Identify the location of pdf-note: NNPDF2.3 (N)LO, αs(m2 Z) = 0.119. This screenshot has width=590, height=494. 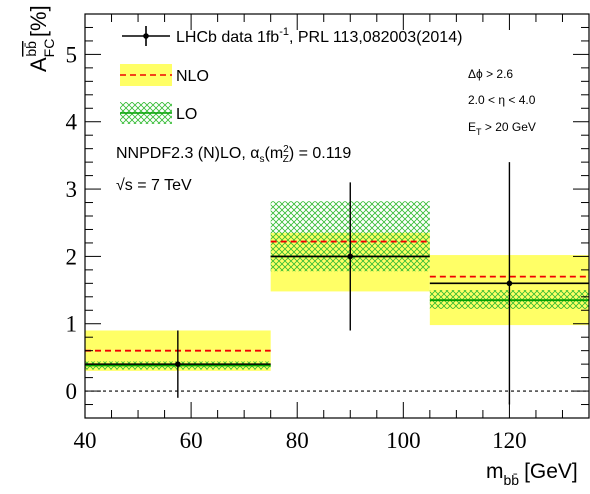
(233, 154).